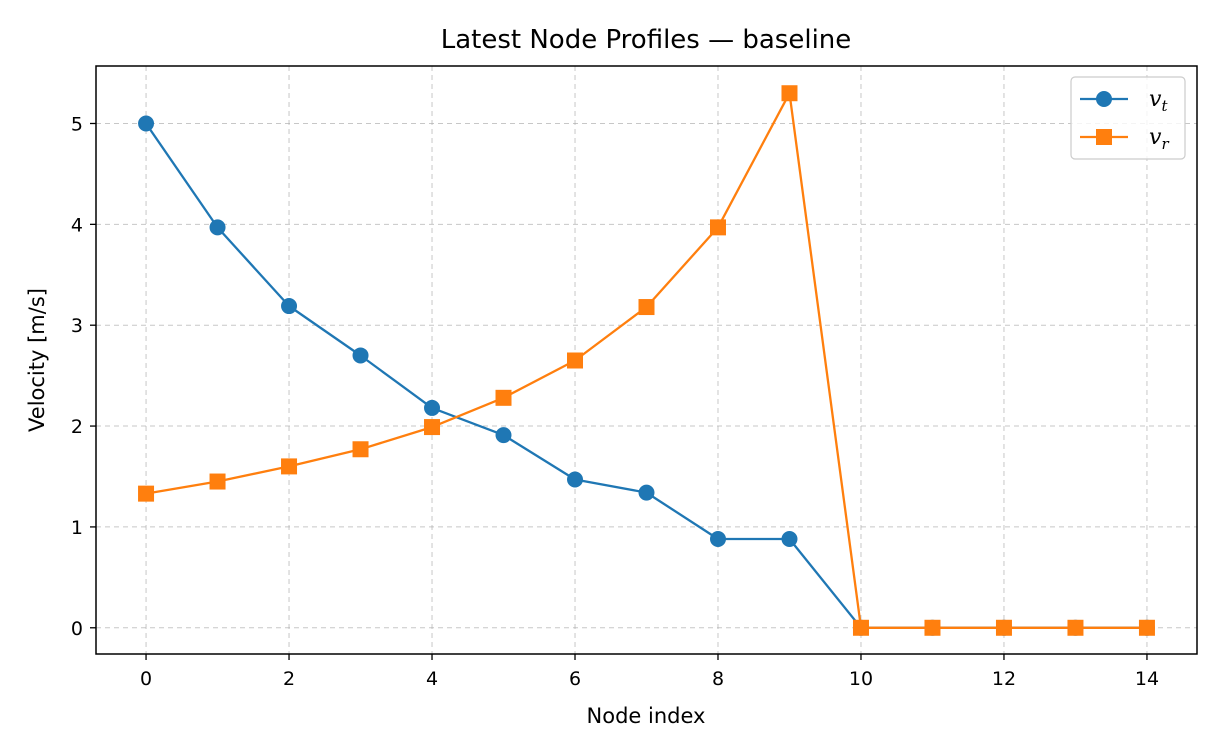 The height and width of the screenshot is (756, 1224). Describe the element at coordinates (83, 376) in the screenshot. I see `y-axis-ticks: 0 1 2 3 4 5` at that location.